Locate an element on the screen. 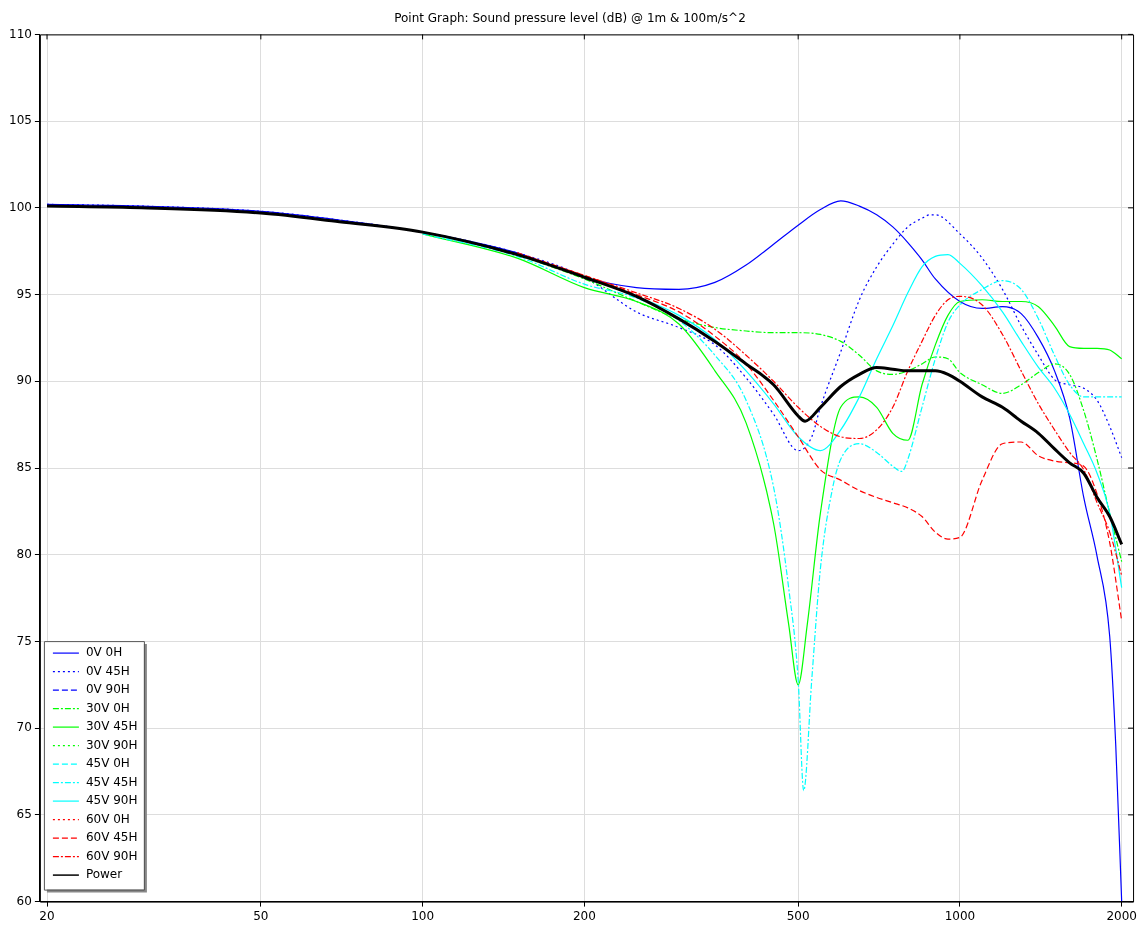 This screenshot has width=1140, height=929. legend-label: 30V 90H is located at coordinates (111, 744).